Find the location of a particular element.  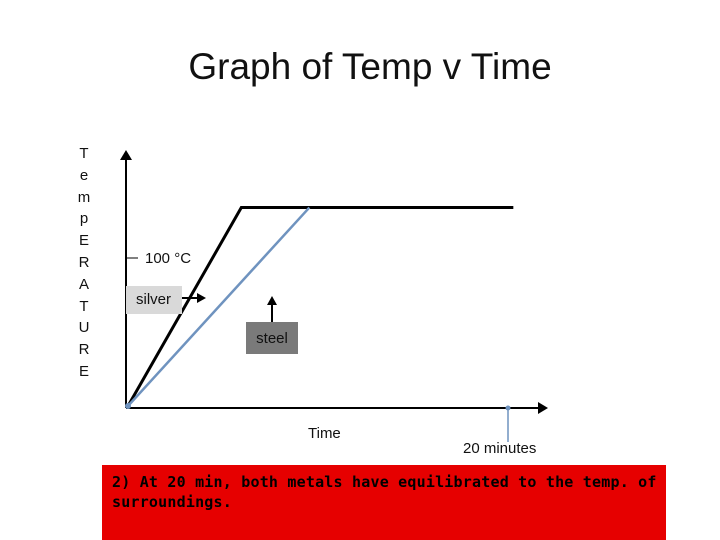

y-axis-label-letter: m is located at coordinates (84, 197).